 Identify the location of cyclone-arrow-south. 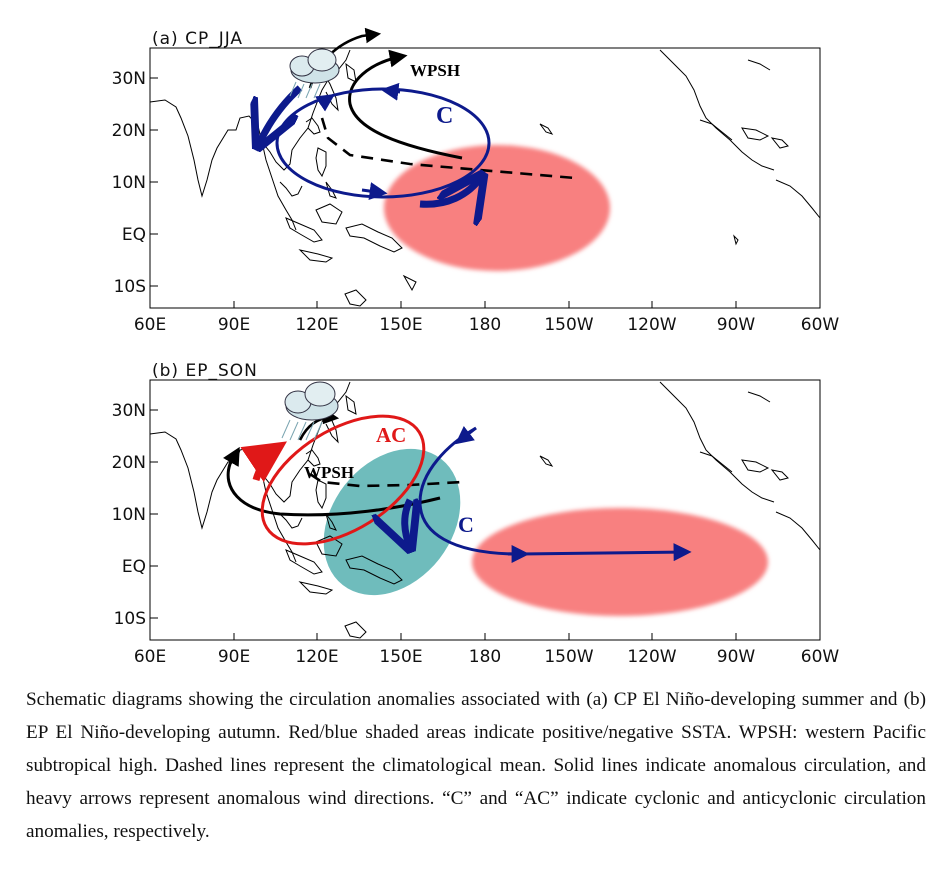
(374, 191).